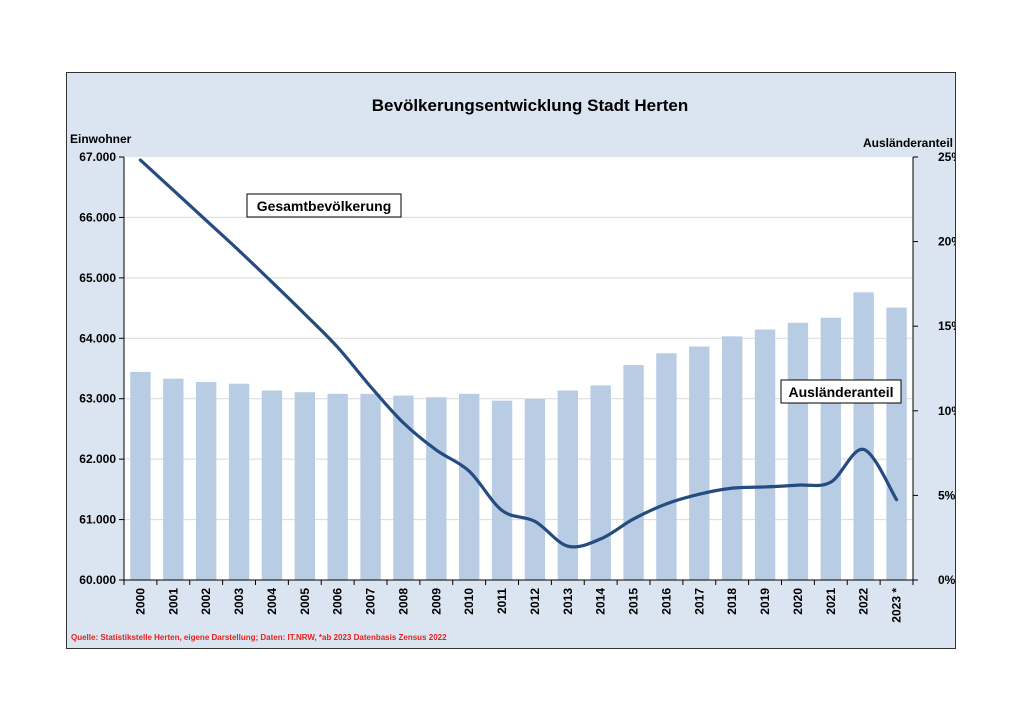 This screenshot has width=1024, height=724. What do you see at coordinates (206, 601) in the screenshot?
I see `x-tick-label: 2002` at bounding box center [206, 601].